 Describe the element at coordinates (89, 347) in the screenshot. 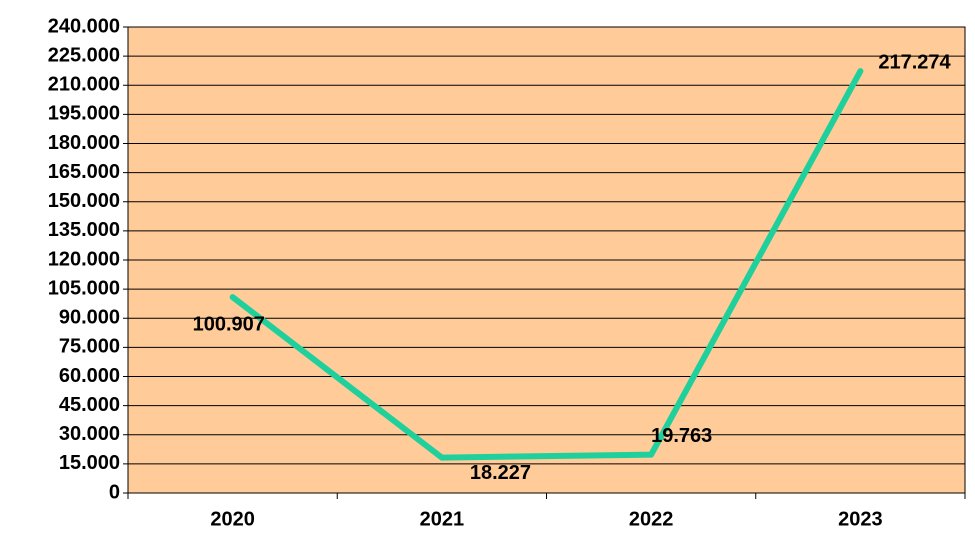

I see `y-tick-label: 75.000` at that location.